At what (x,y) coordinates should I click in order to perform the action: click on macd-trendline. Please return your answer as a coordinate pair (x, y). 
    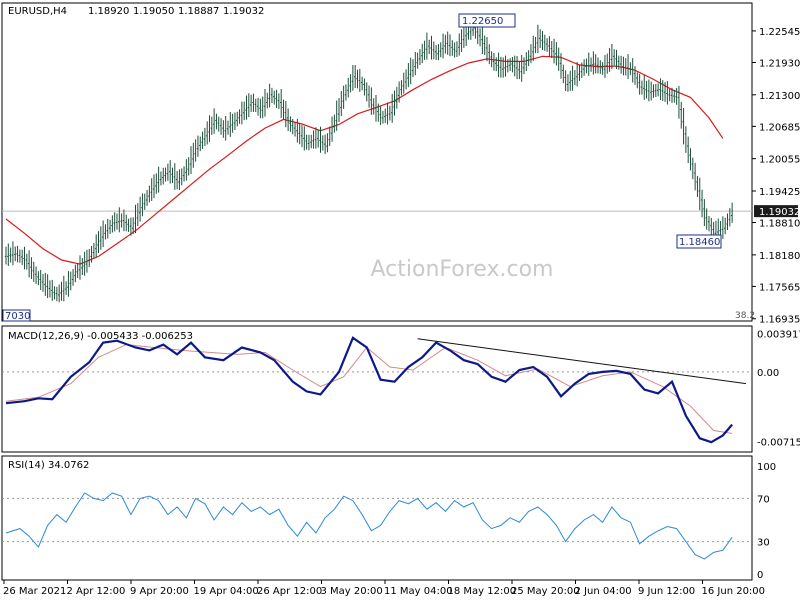
    Looking at the image, I should click on (582, 361).